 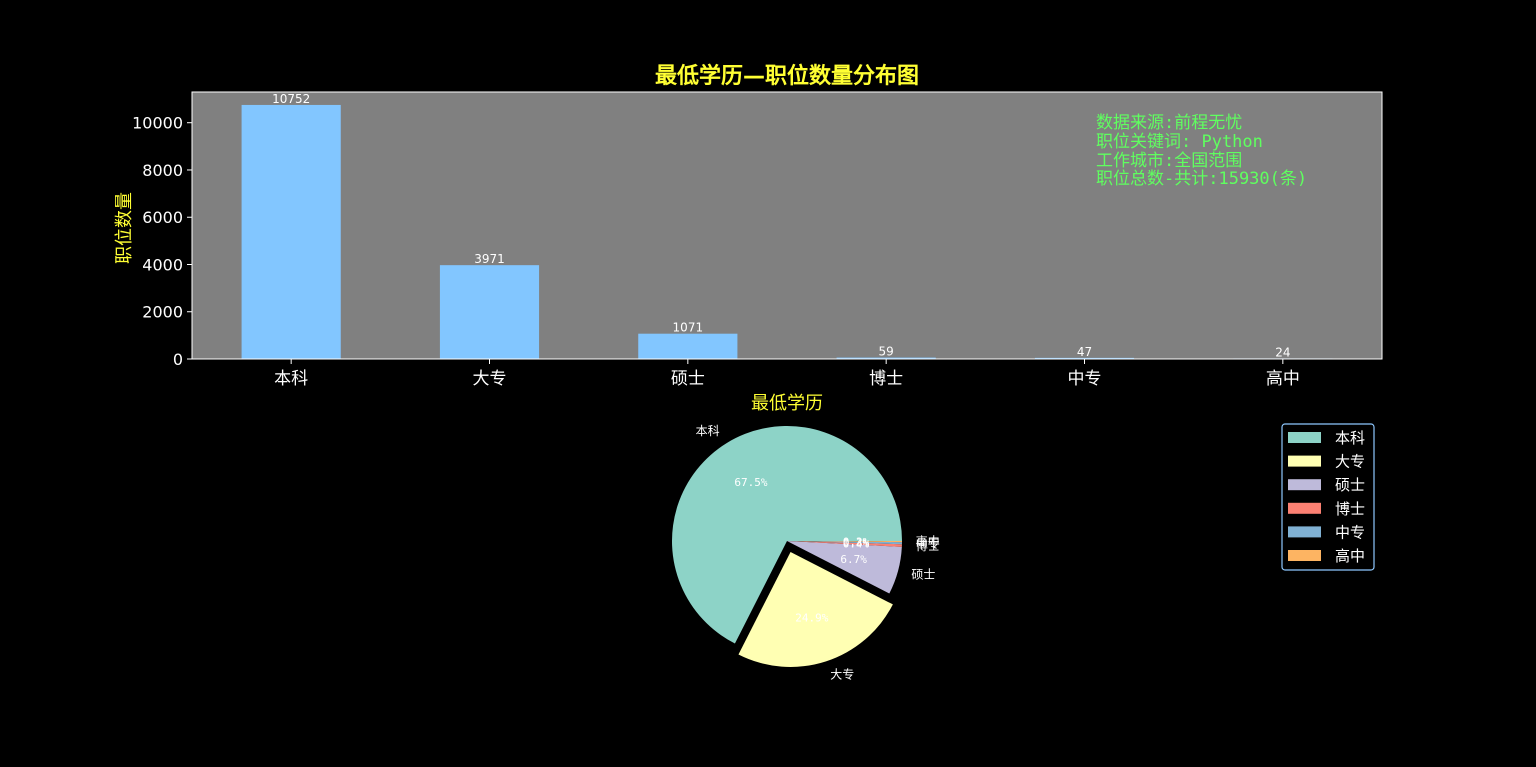 What do you see at coordinates (1350, 556) in the screenshot?
I see `legend-label: 高中` at bounding box center [1350, 556].